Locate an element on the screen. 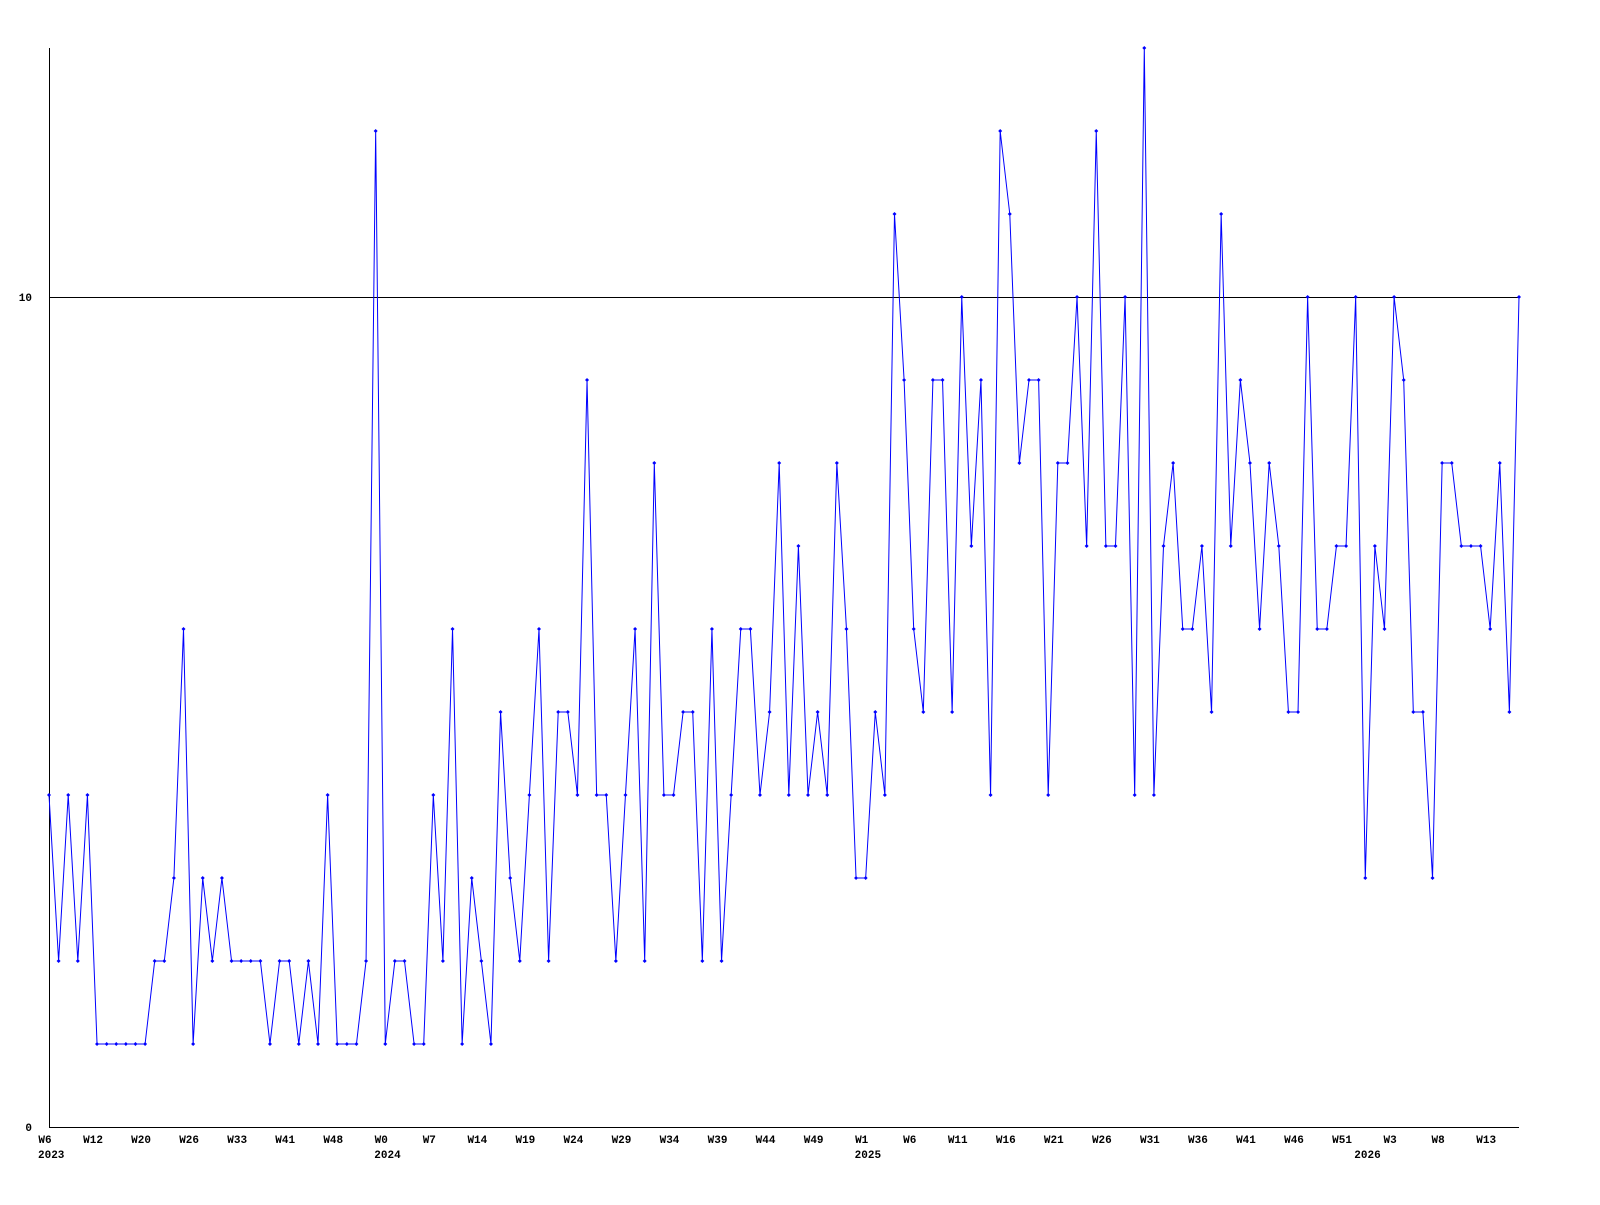 Image resolution: width=1600 pixels, height=1205 pixels. x-tick-label: W0 is located at coordinates (381, 1141).